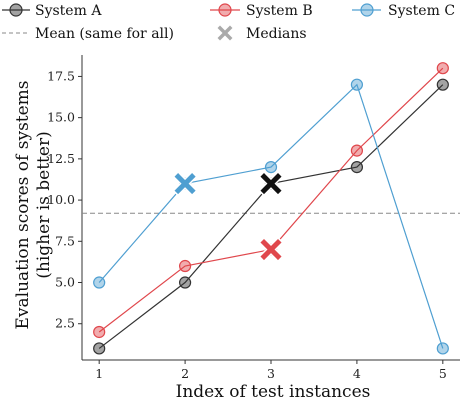 Image resolution: width=464 pixels, height=400 pixels. What do you see at coordinates (61, 158) in the screenshot?
I see `y-tick-label: 12.5` at bounding box center [61, 158].